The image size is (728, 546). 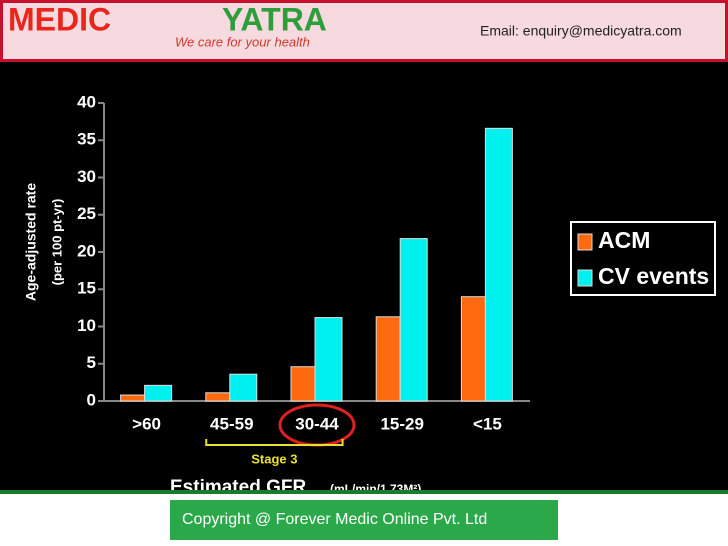 What do you see at coordinates (274, 442) in the screenshot?
I see `stage-bracket` at bounding box center [274, 442].